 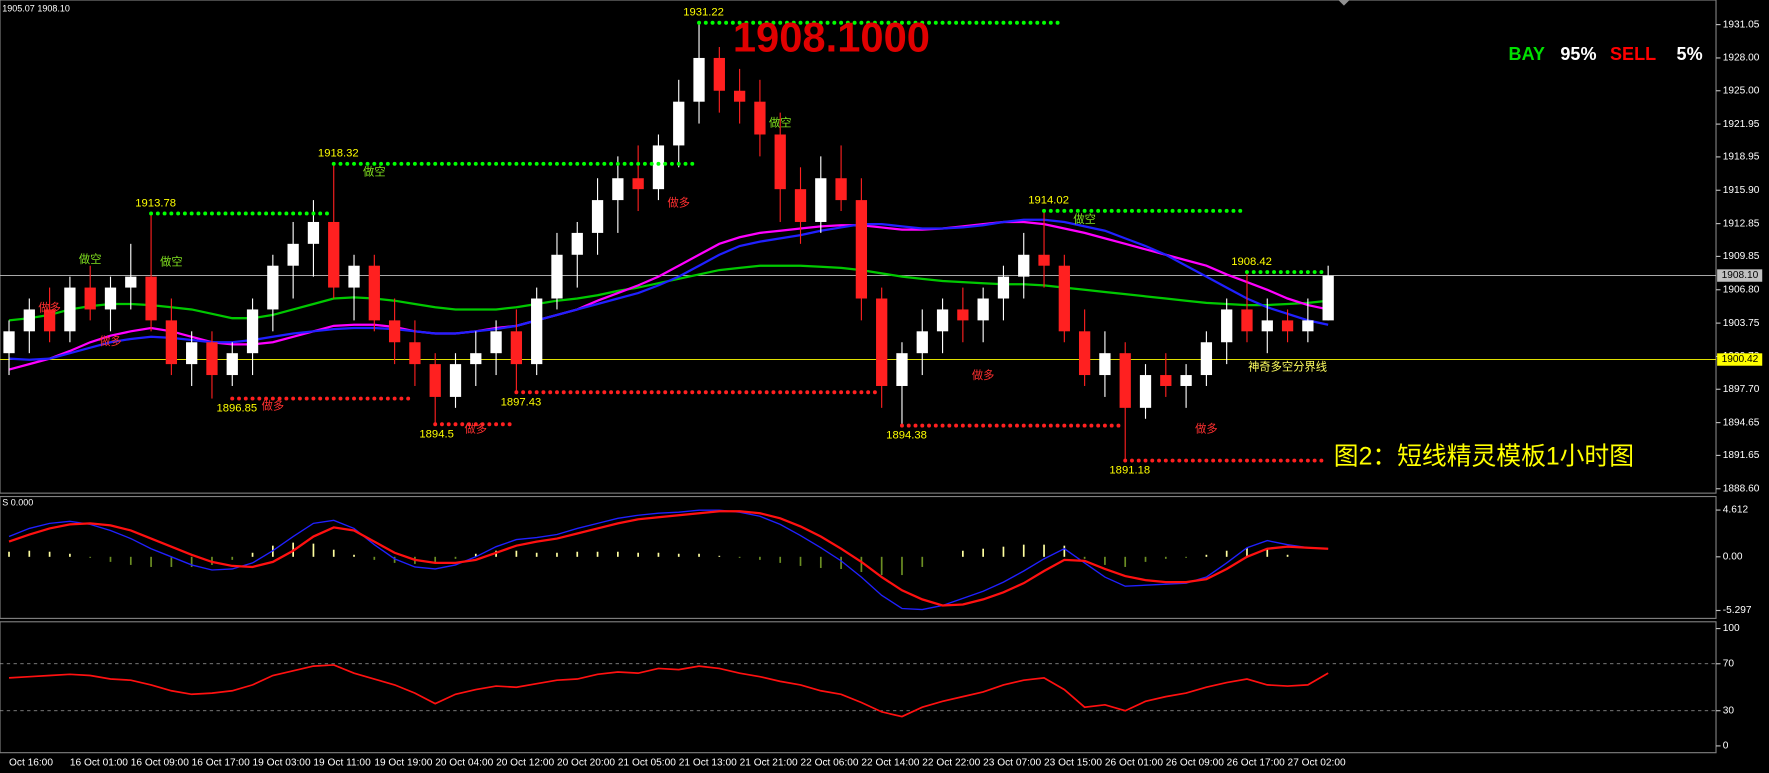 I want to click on signal-annotation: 神奇多空分界线, so click(x=1287, y=366).